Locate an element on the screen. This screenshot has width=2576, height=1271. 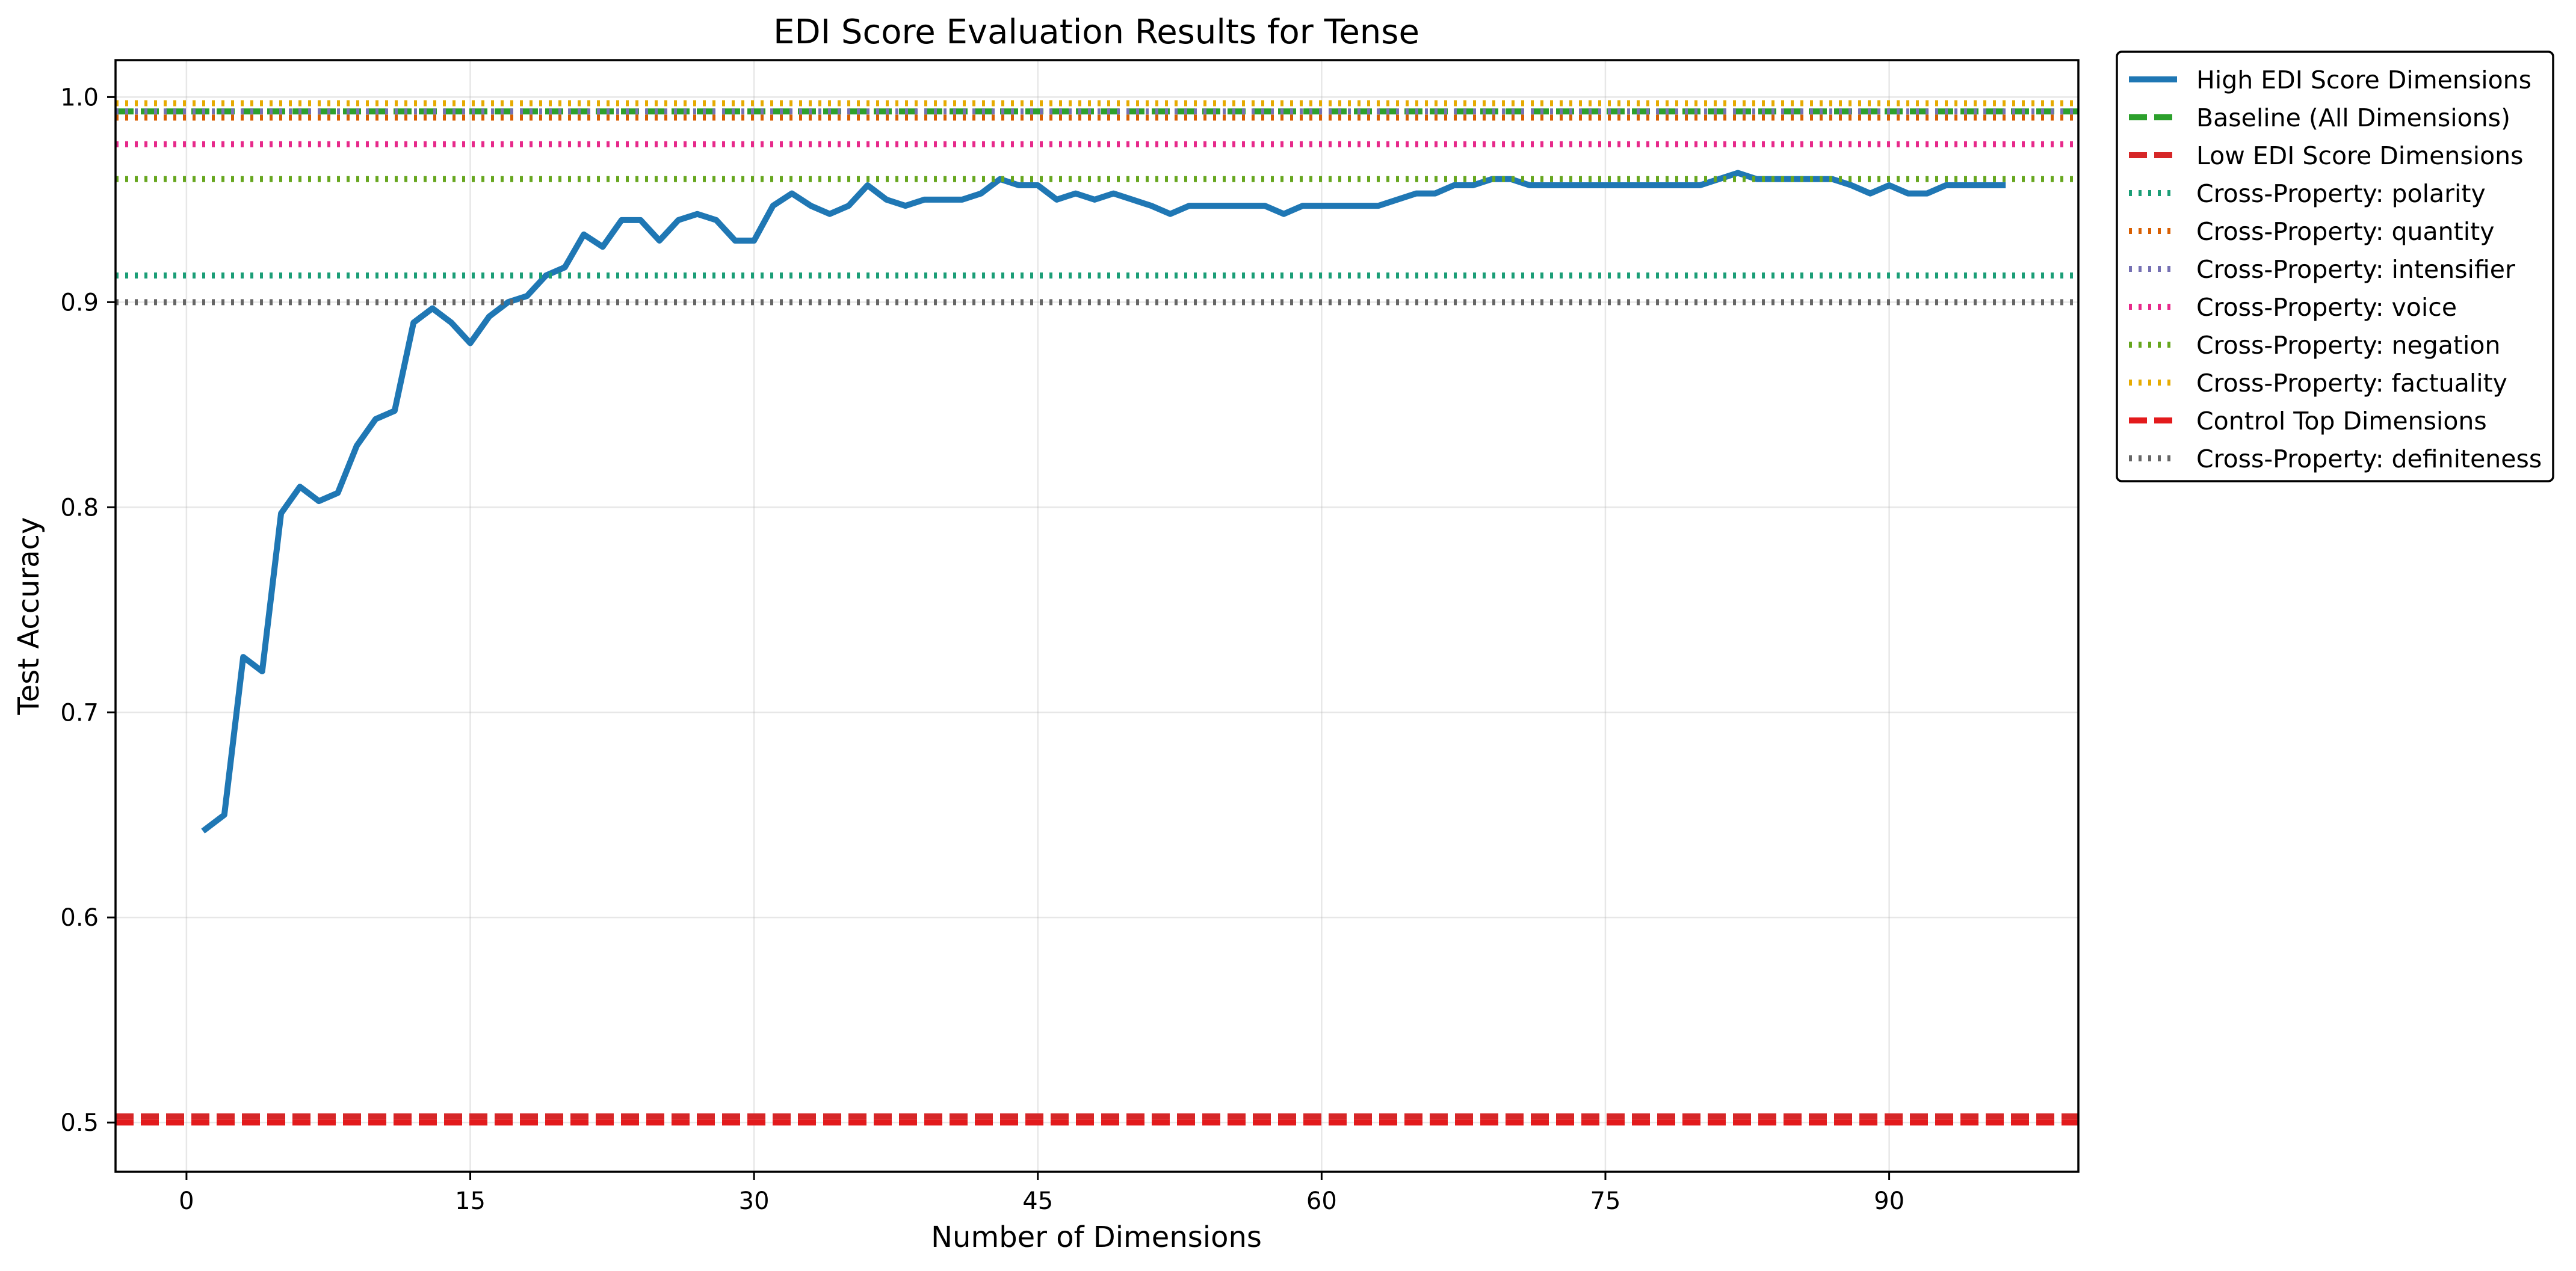
legend-label-10: Cross-Property: definiteness is located at coordinates (2369, 459).